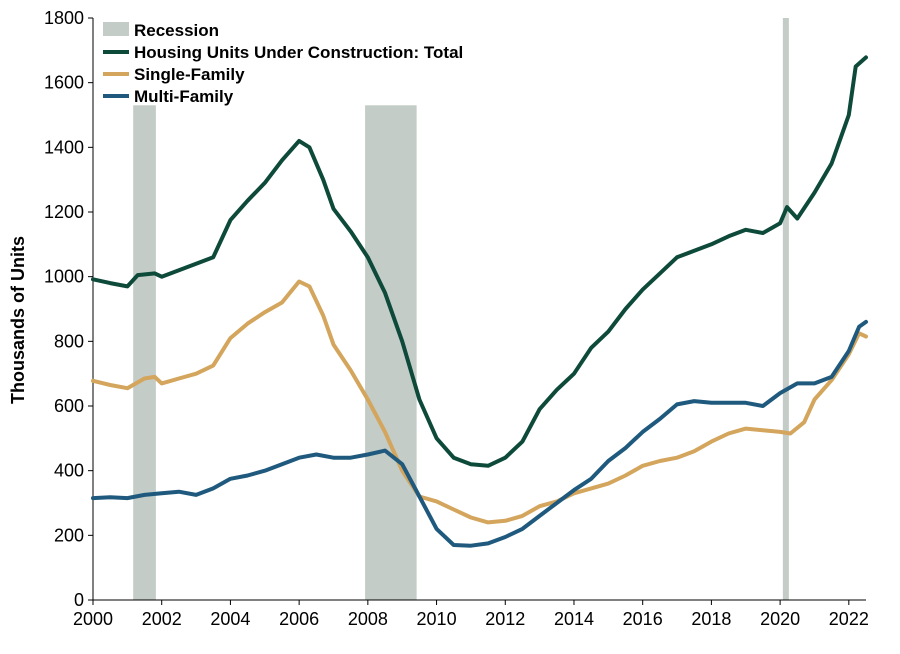 The width and height of the screenshot is (900, 654). Describe the element at coordinates (780, 619) in the screenshot. I see `x-tick-label: 2020` at that location.